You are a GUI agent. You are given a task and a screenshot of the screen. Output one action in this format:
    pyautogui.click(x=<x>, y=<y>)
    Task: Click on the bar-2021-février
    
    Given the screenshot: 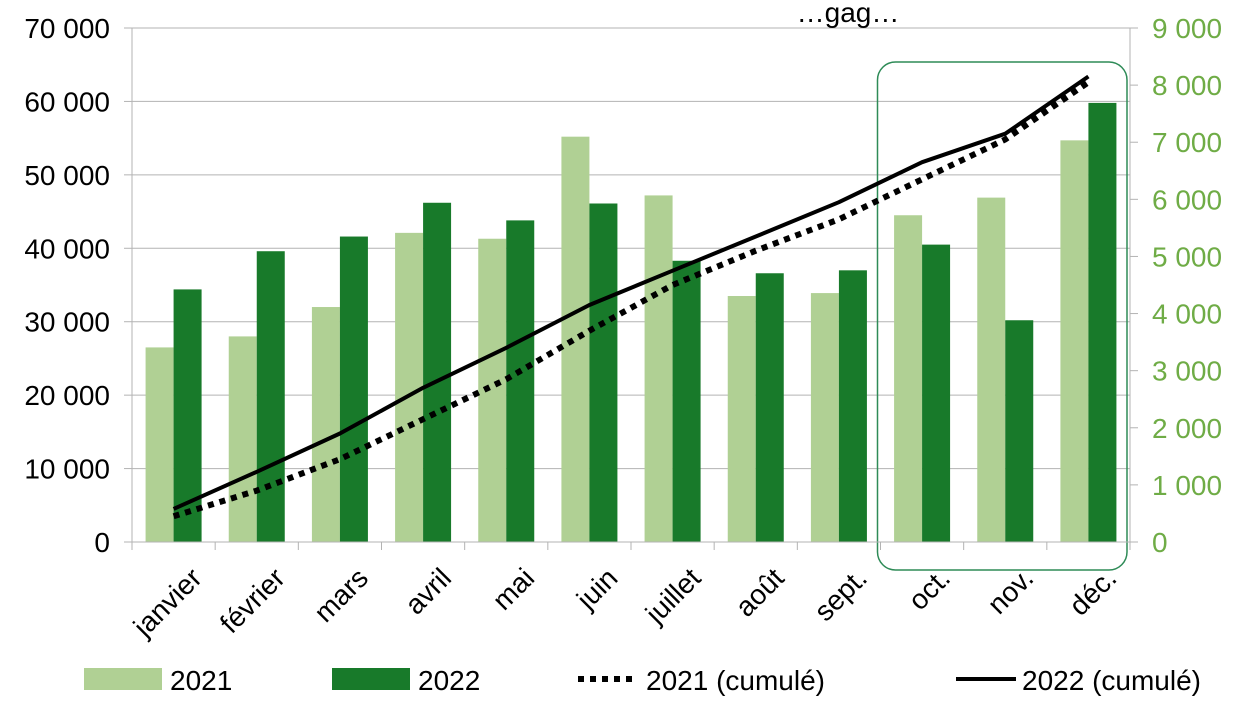 What is the action you would take?
    pyautogui.click(x=242, y=439)
    